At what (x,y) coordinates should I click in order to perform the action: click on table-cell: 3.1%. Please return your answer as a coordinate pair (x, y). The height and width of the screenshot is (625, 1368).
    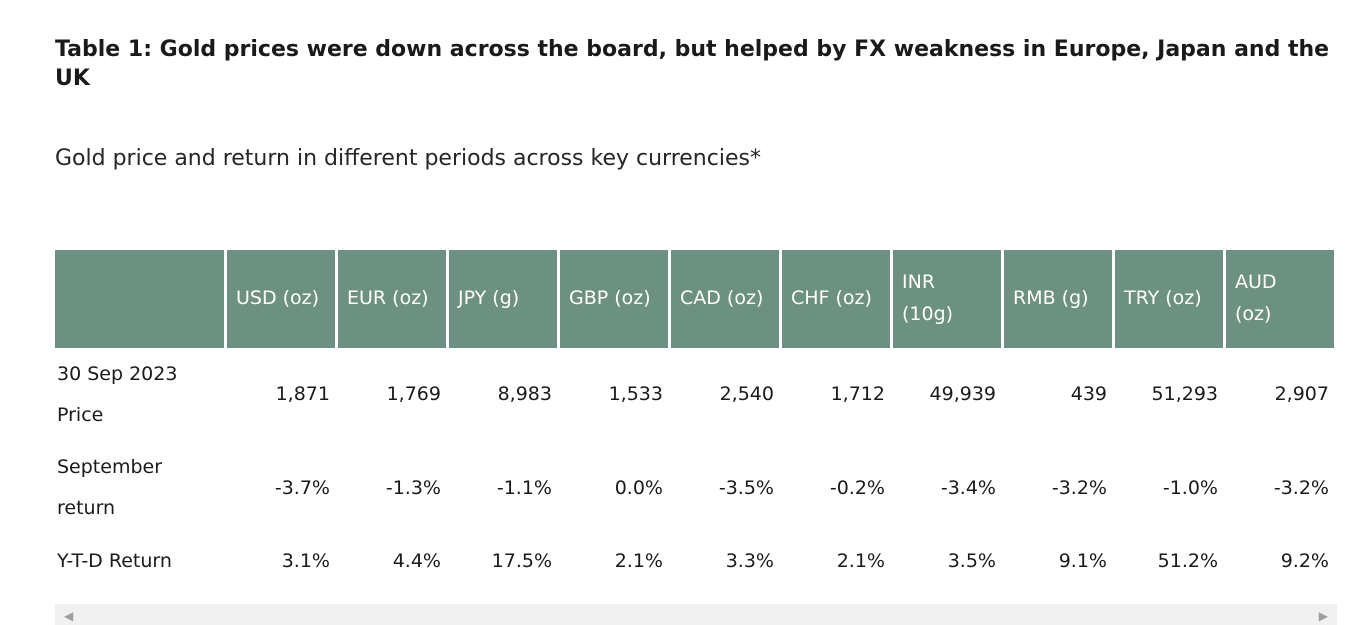
    Looking at the image, I should click on (305, 561).